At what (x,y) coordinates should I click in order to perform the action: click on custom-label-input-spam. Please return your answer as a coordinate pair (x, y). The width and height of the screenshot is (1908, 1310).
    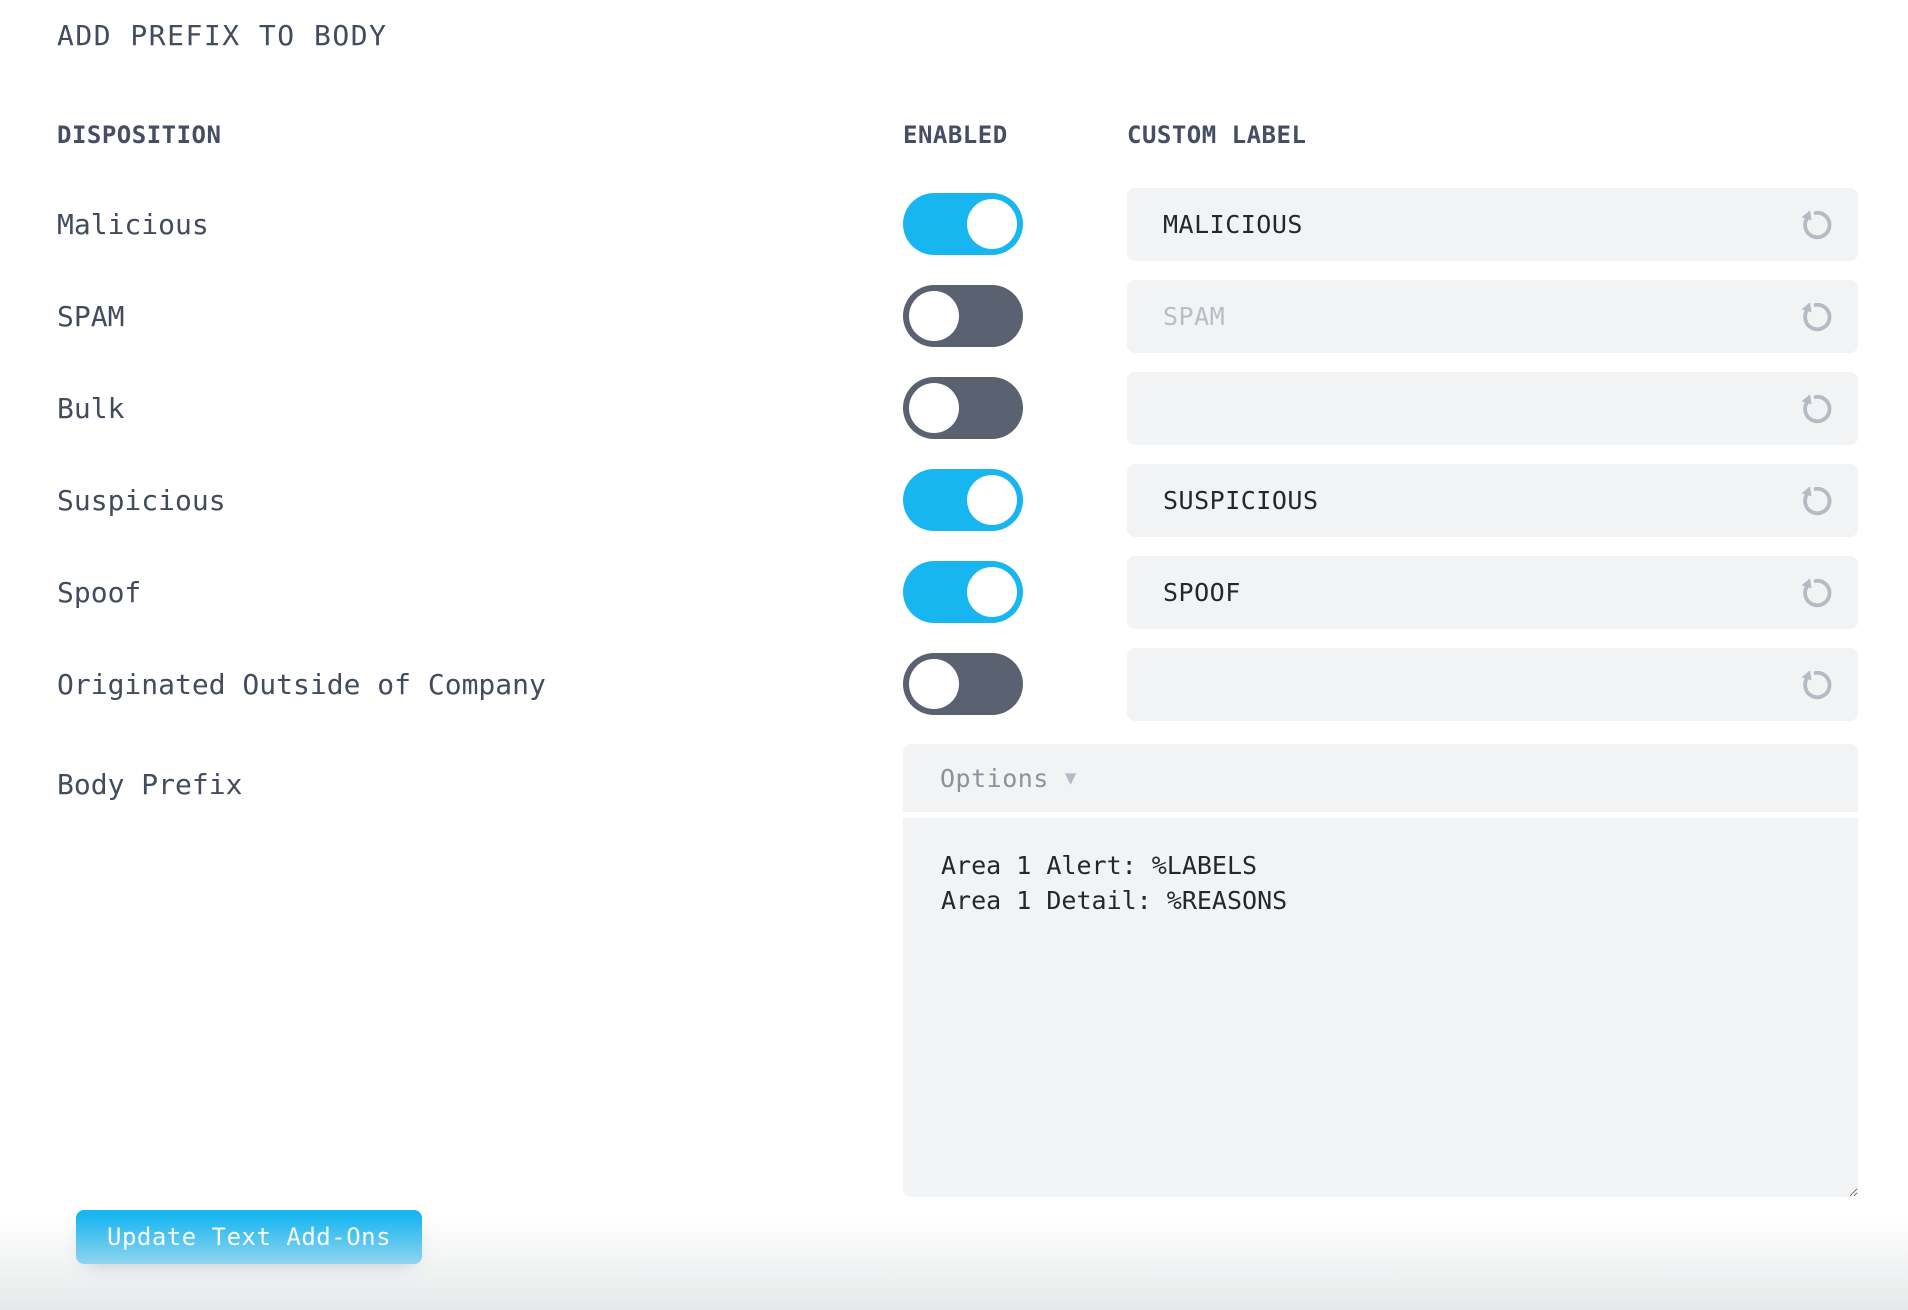
    Looking at the image, I should click on (1492, 316).